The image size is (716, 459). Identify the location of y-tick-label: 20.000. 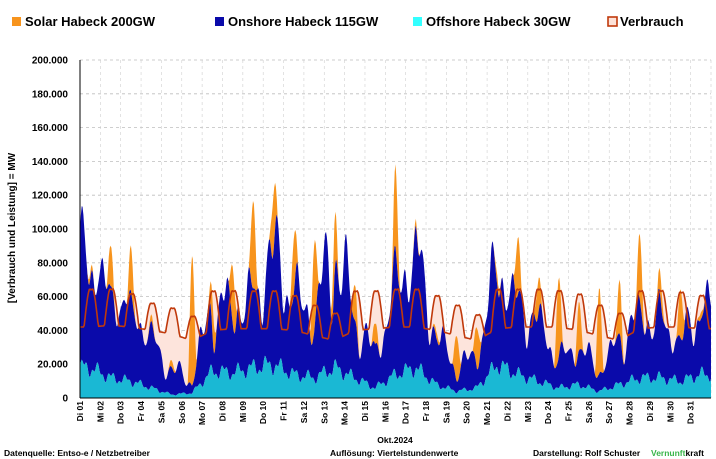
(52, 365).